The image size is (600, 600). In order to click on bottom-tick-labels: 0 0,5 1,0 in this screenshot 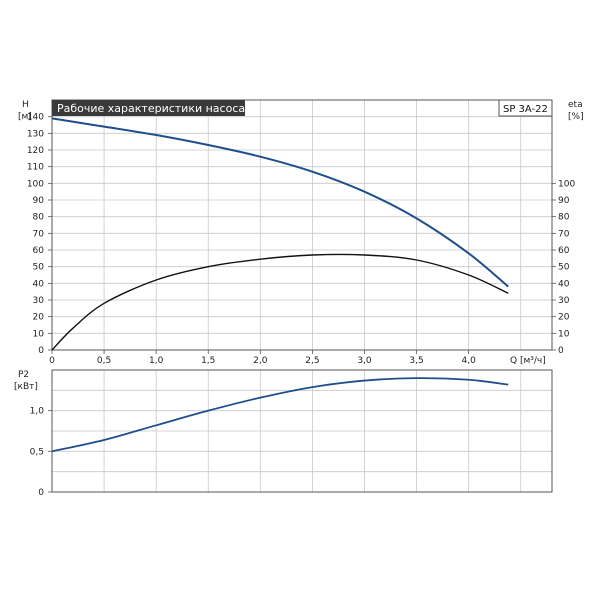, I will do `click(41, 452)`.